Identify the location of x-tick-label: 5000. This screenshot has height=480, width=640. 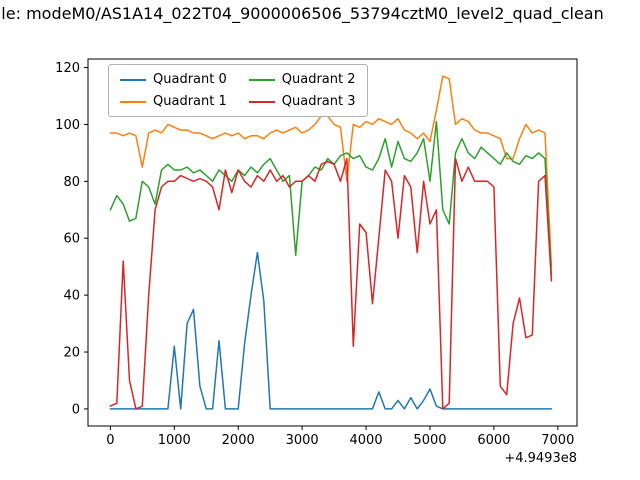
(429, 440).